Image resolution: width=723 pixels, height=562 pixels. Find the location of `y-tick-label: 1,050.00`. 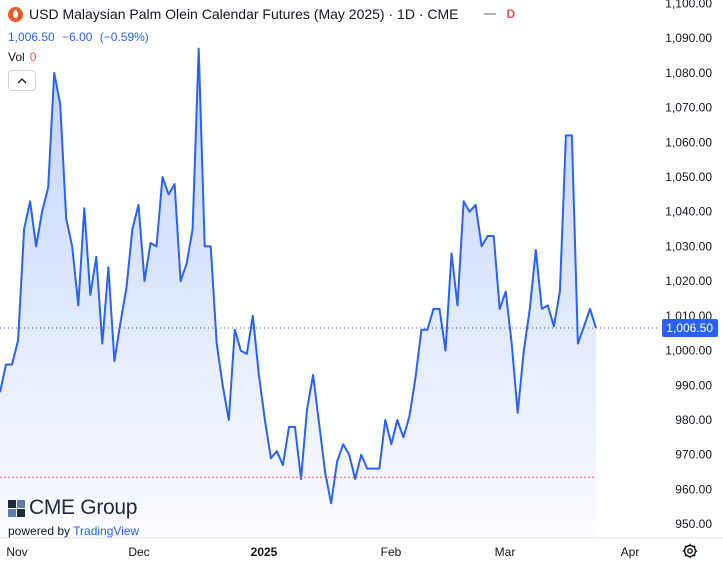

y-tick-label: 1,050.00 is located at coordinates (688, 177).